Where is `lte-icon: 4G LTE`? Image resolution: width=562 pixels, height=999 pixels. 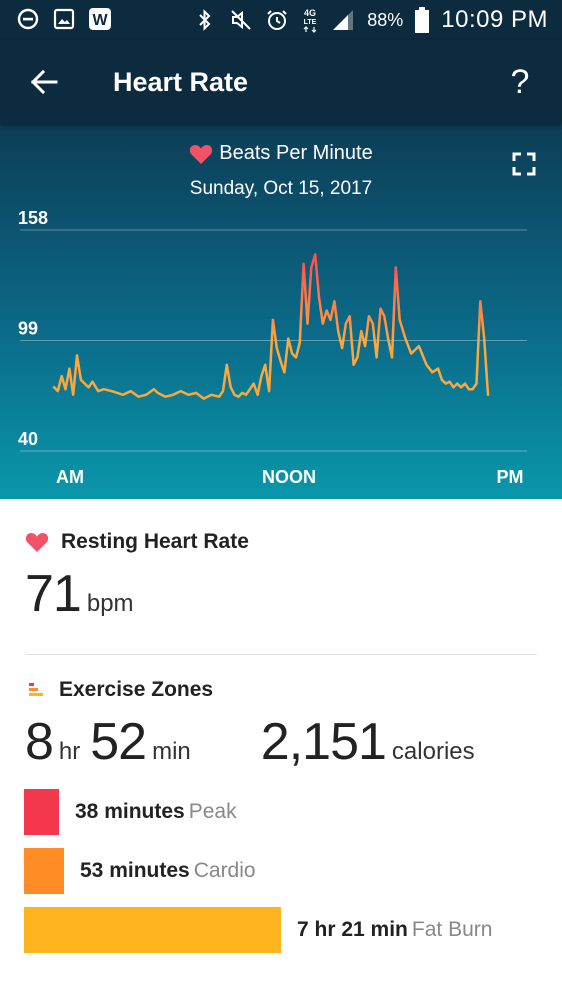 lte-icon: 4G LTE is located at coordinates (310, 20).